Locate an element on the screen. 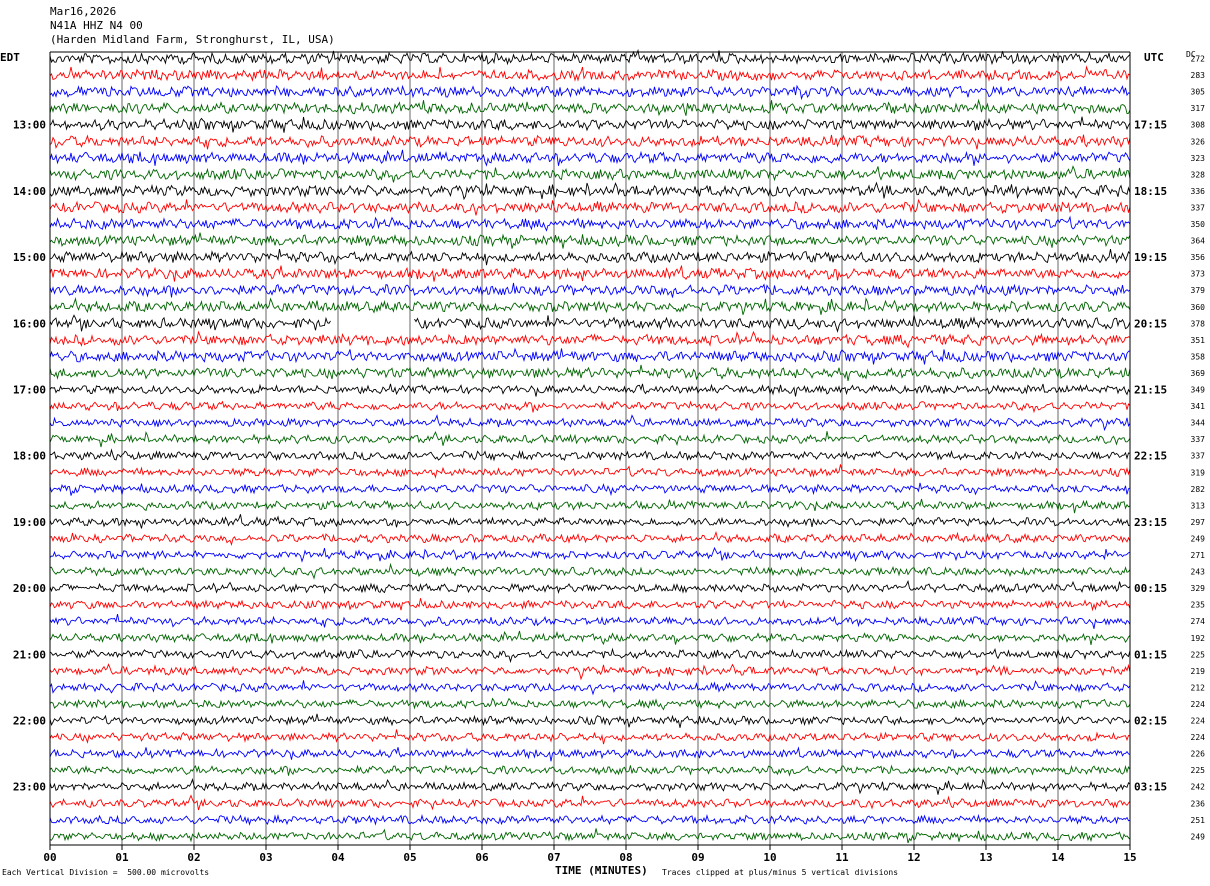 The image size is (1210, 886). left-time-label: 23:00 is located at coordinates (29, 787).